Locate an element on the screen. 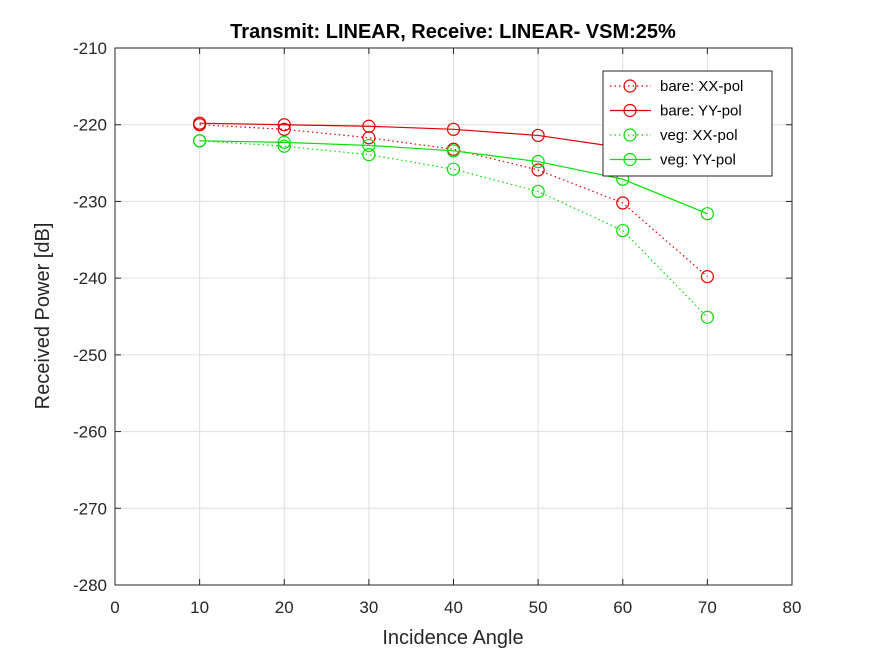  x-axis-label: Incidence Angle is located at coordinates (452, 638).